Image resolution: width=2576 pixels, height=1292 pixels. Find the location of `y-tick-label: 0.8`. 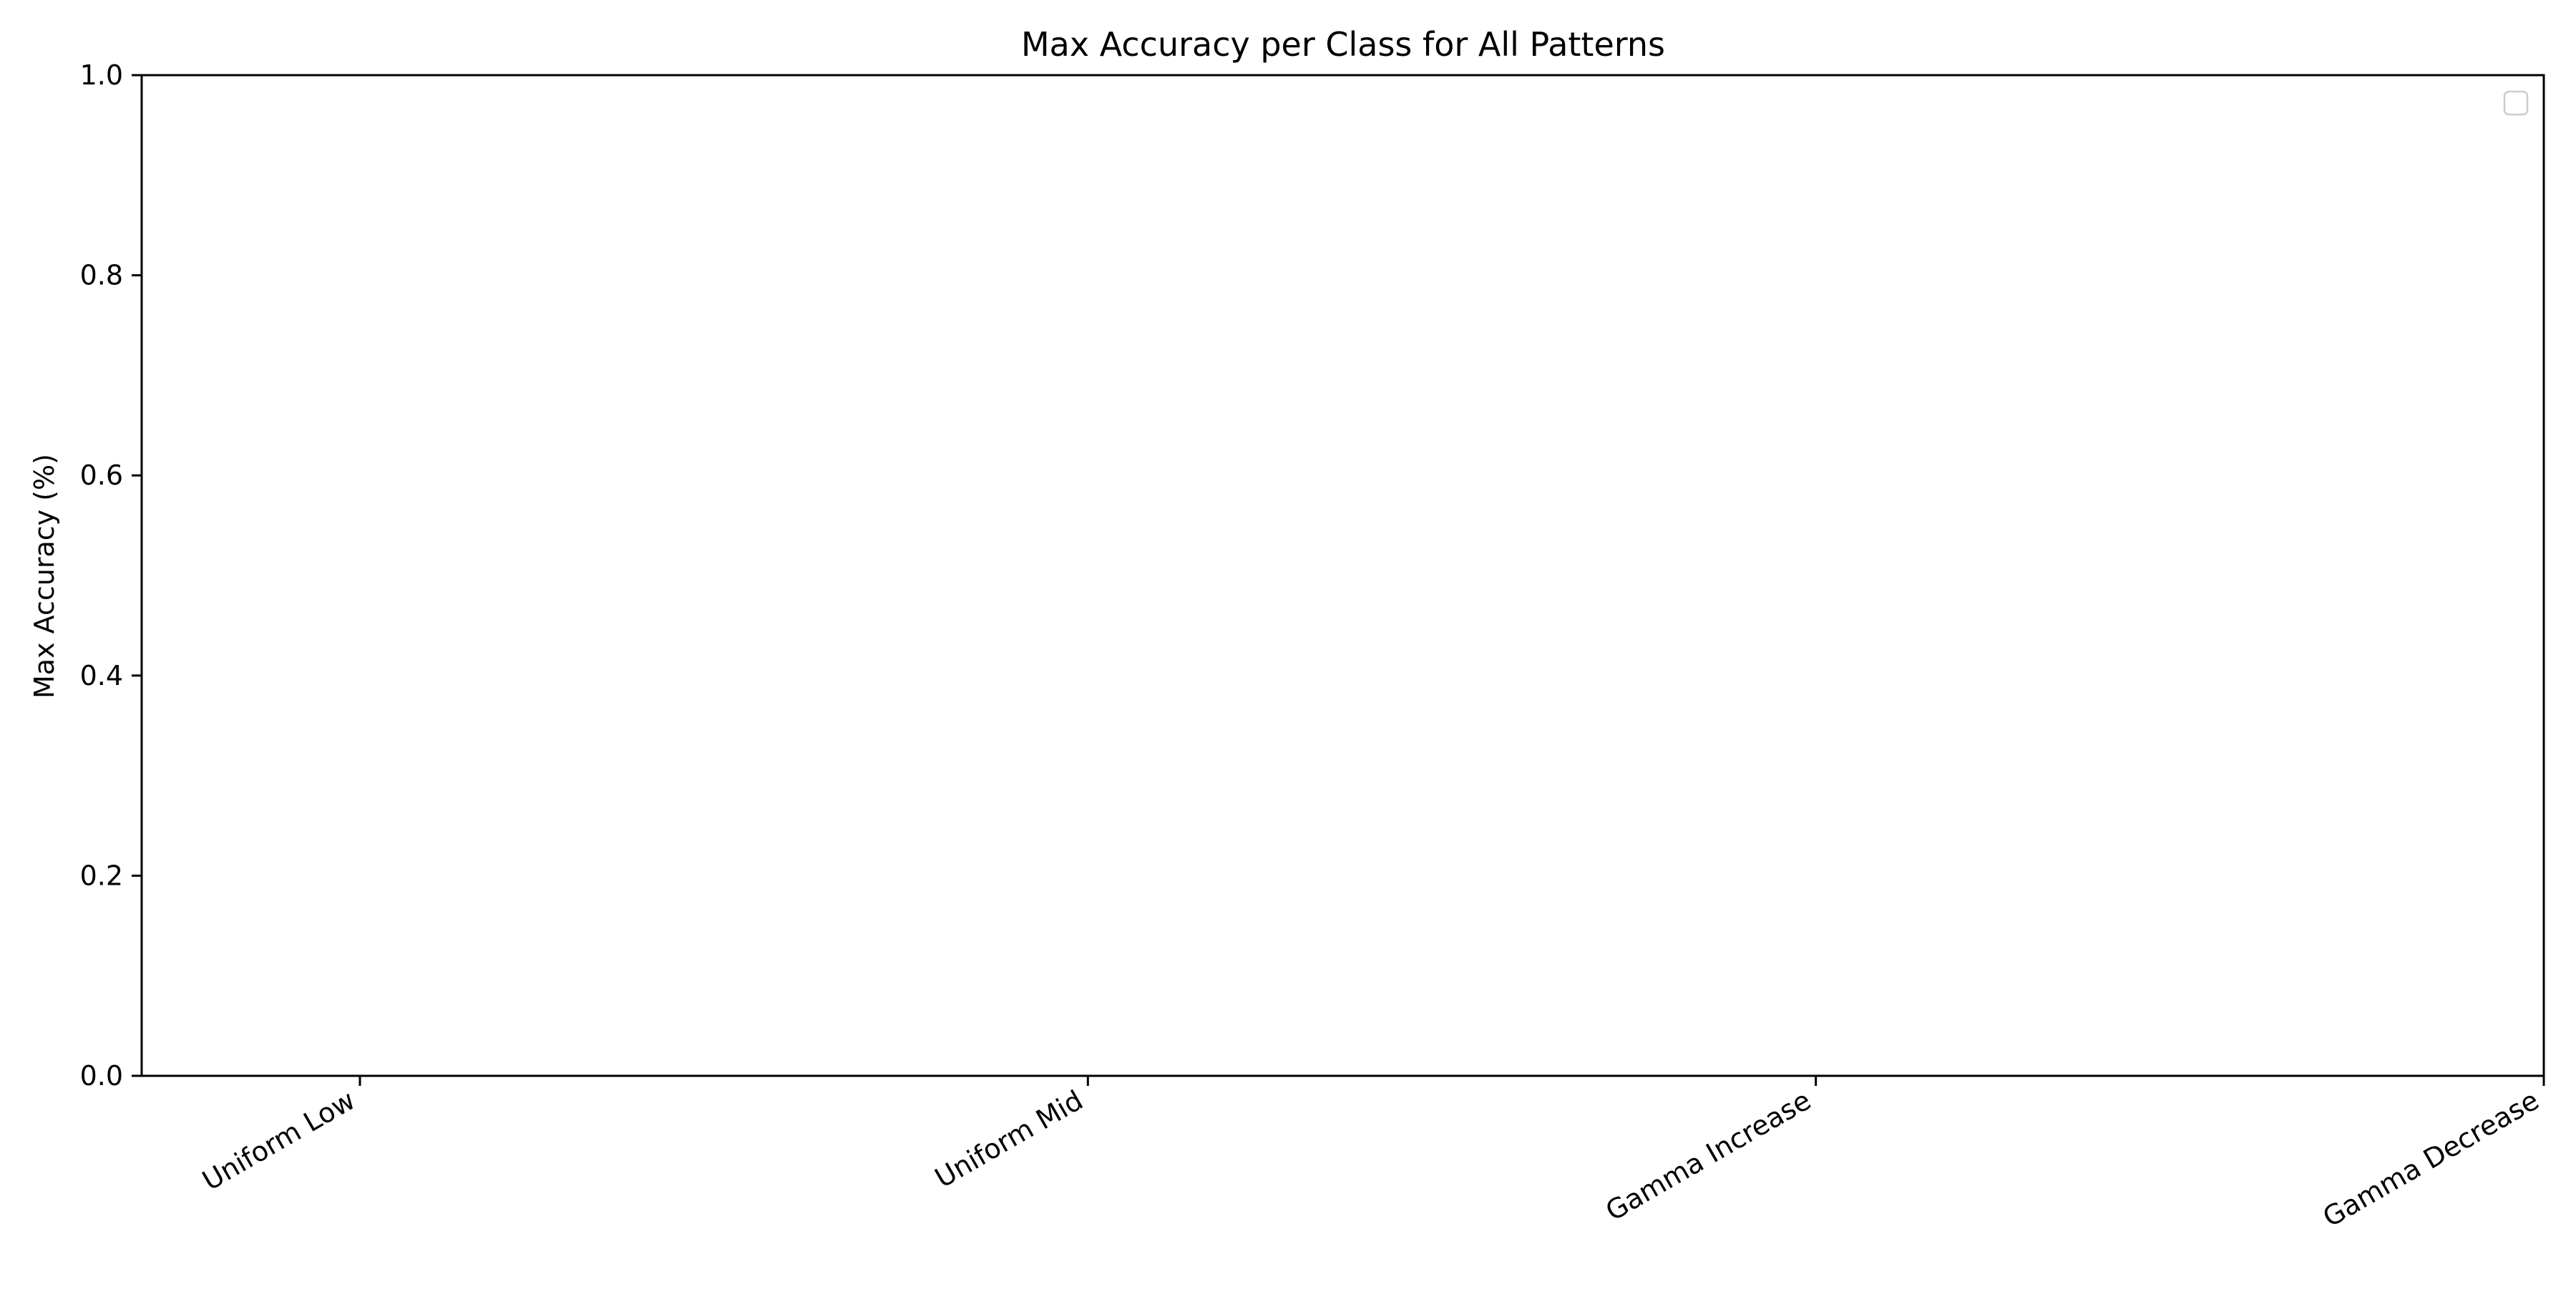

y-tick-label: 0.8 is located at coordinates (101, 275).